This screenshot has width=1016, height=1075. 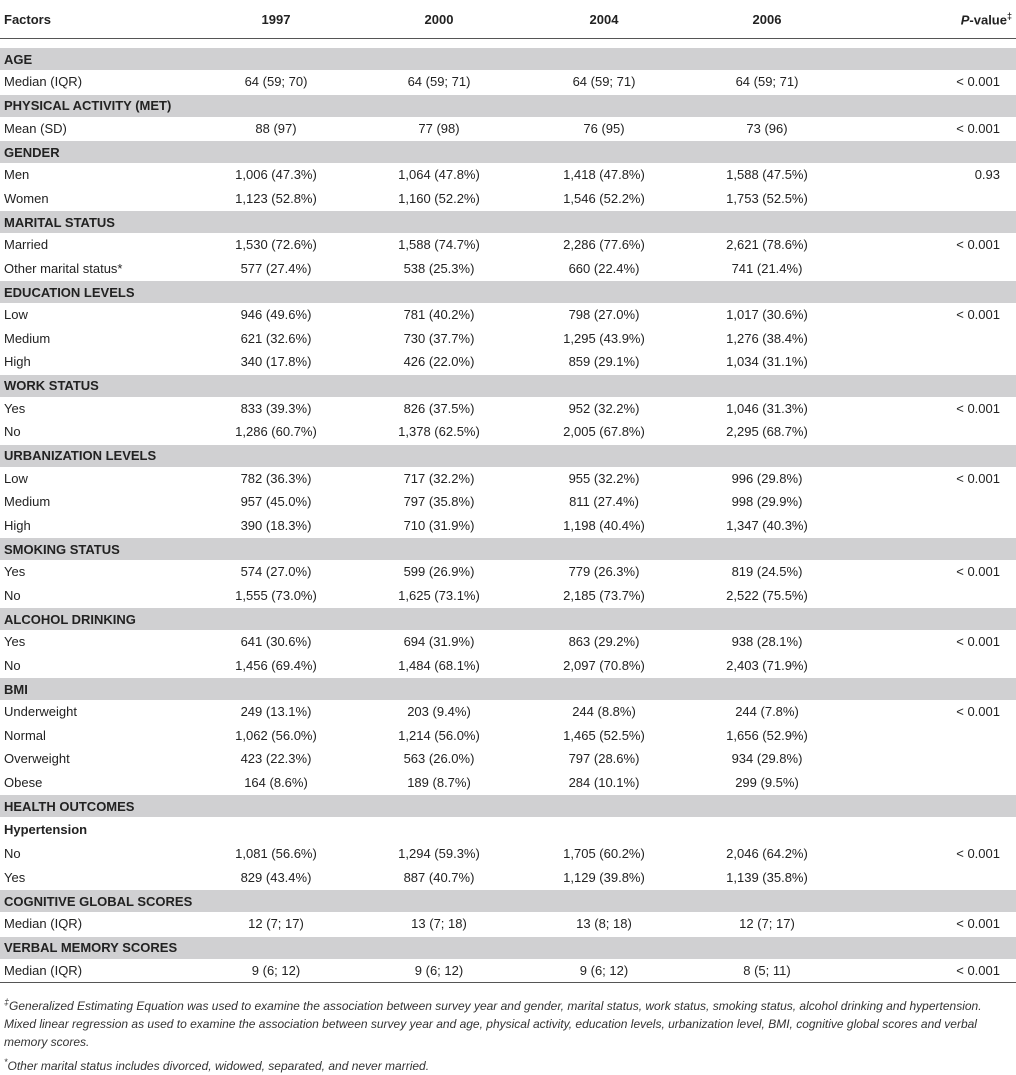 What do you see at coordinates (604, 877) in the screenshot?
I see `cell-year-2004: 1,129 (39.8%)` at bounding box center [604, 877].